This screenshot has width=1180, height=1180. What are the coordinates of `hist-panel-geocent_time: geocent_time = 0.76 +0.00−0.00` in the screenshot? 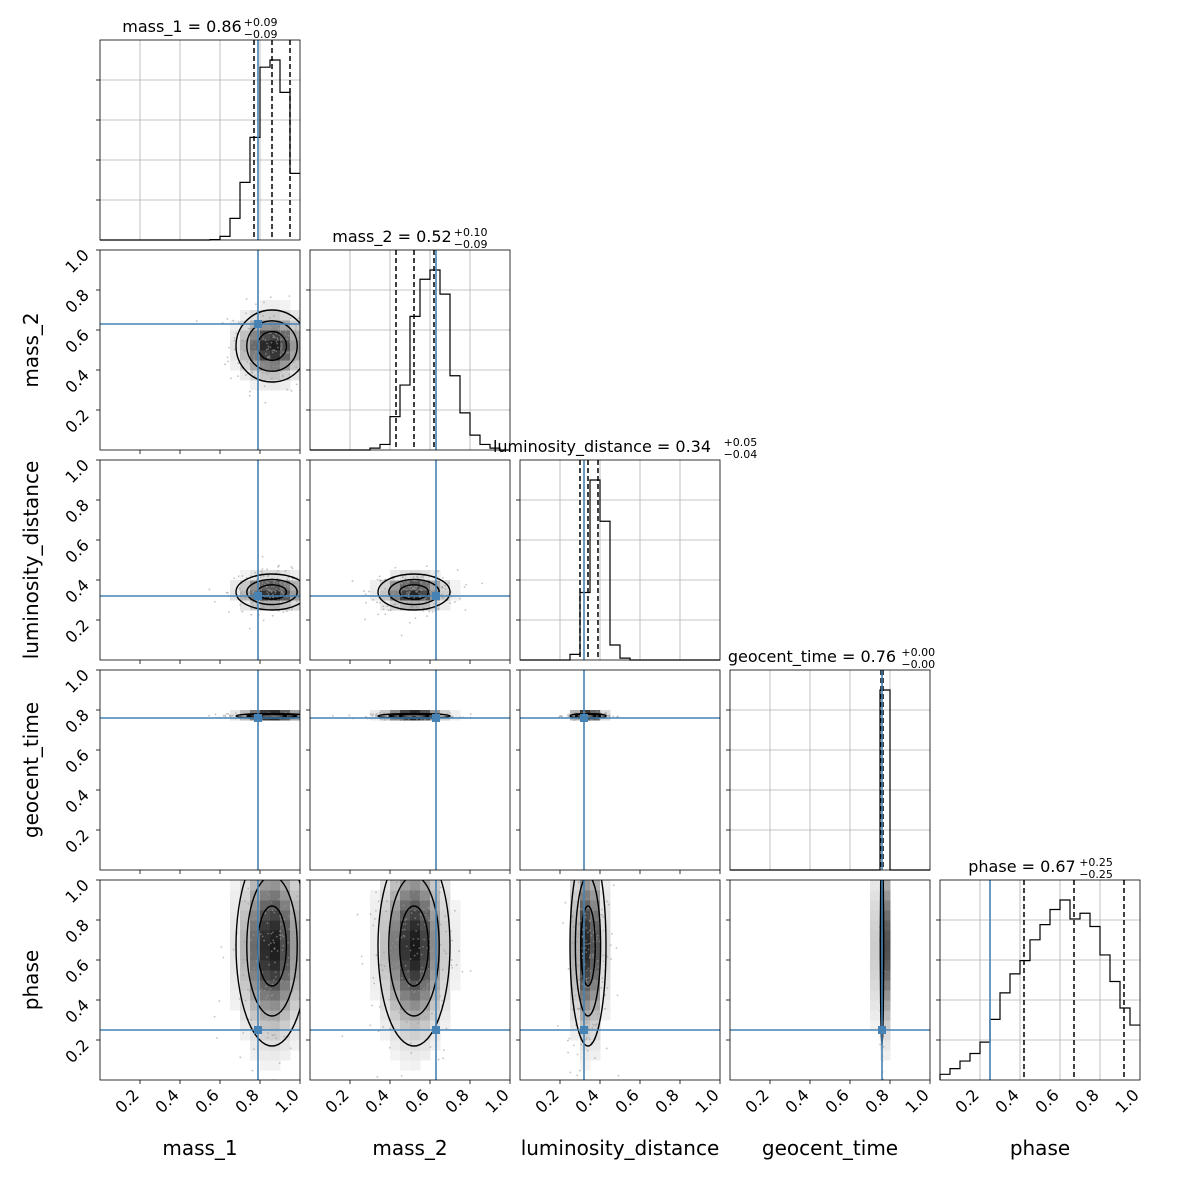 It's located at (830, 758).